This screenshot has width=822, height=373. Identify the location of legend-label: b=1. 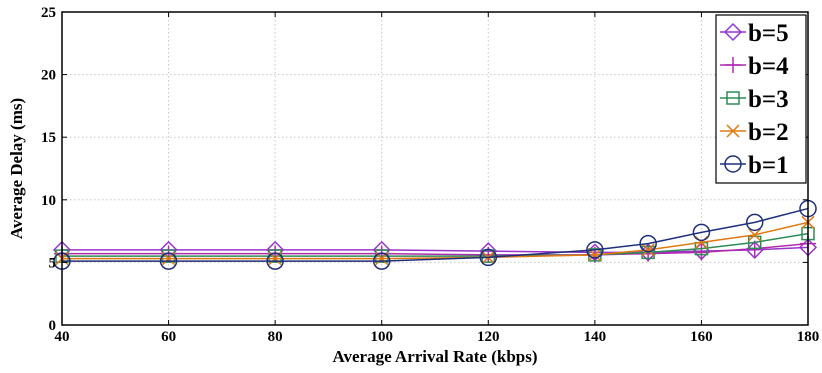
(768, 165).